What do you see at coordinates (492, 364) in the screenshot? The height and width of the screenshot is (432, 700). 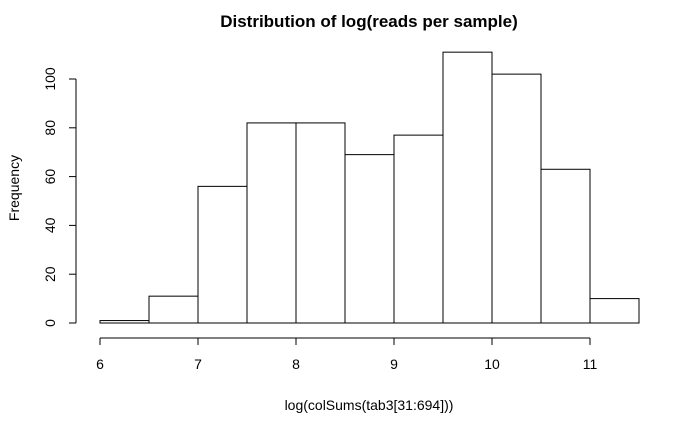 I see `x-tick-label: 10` at bounding box center [492, 364].